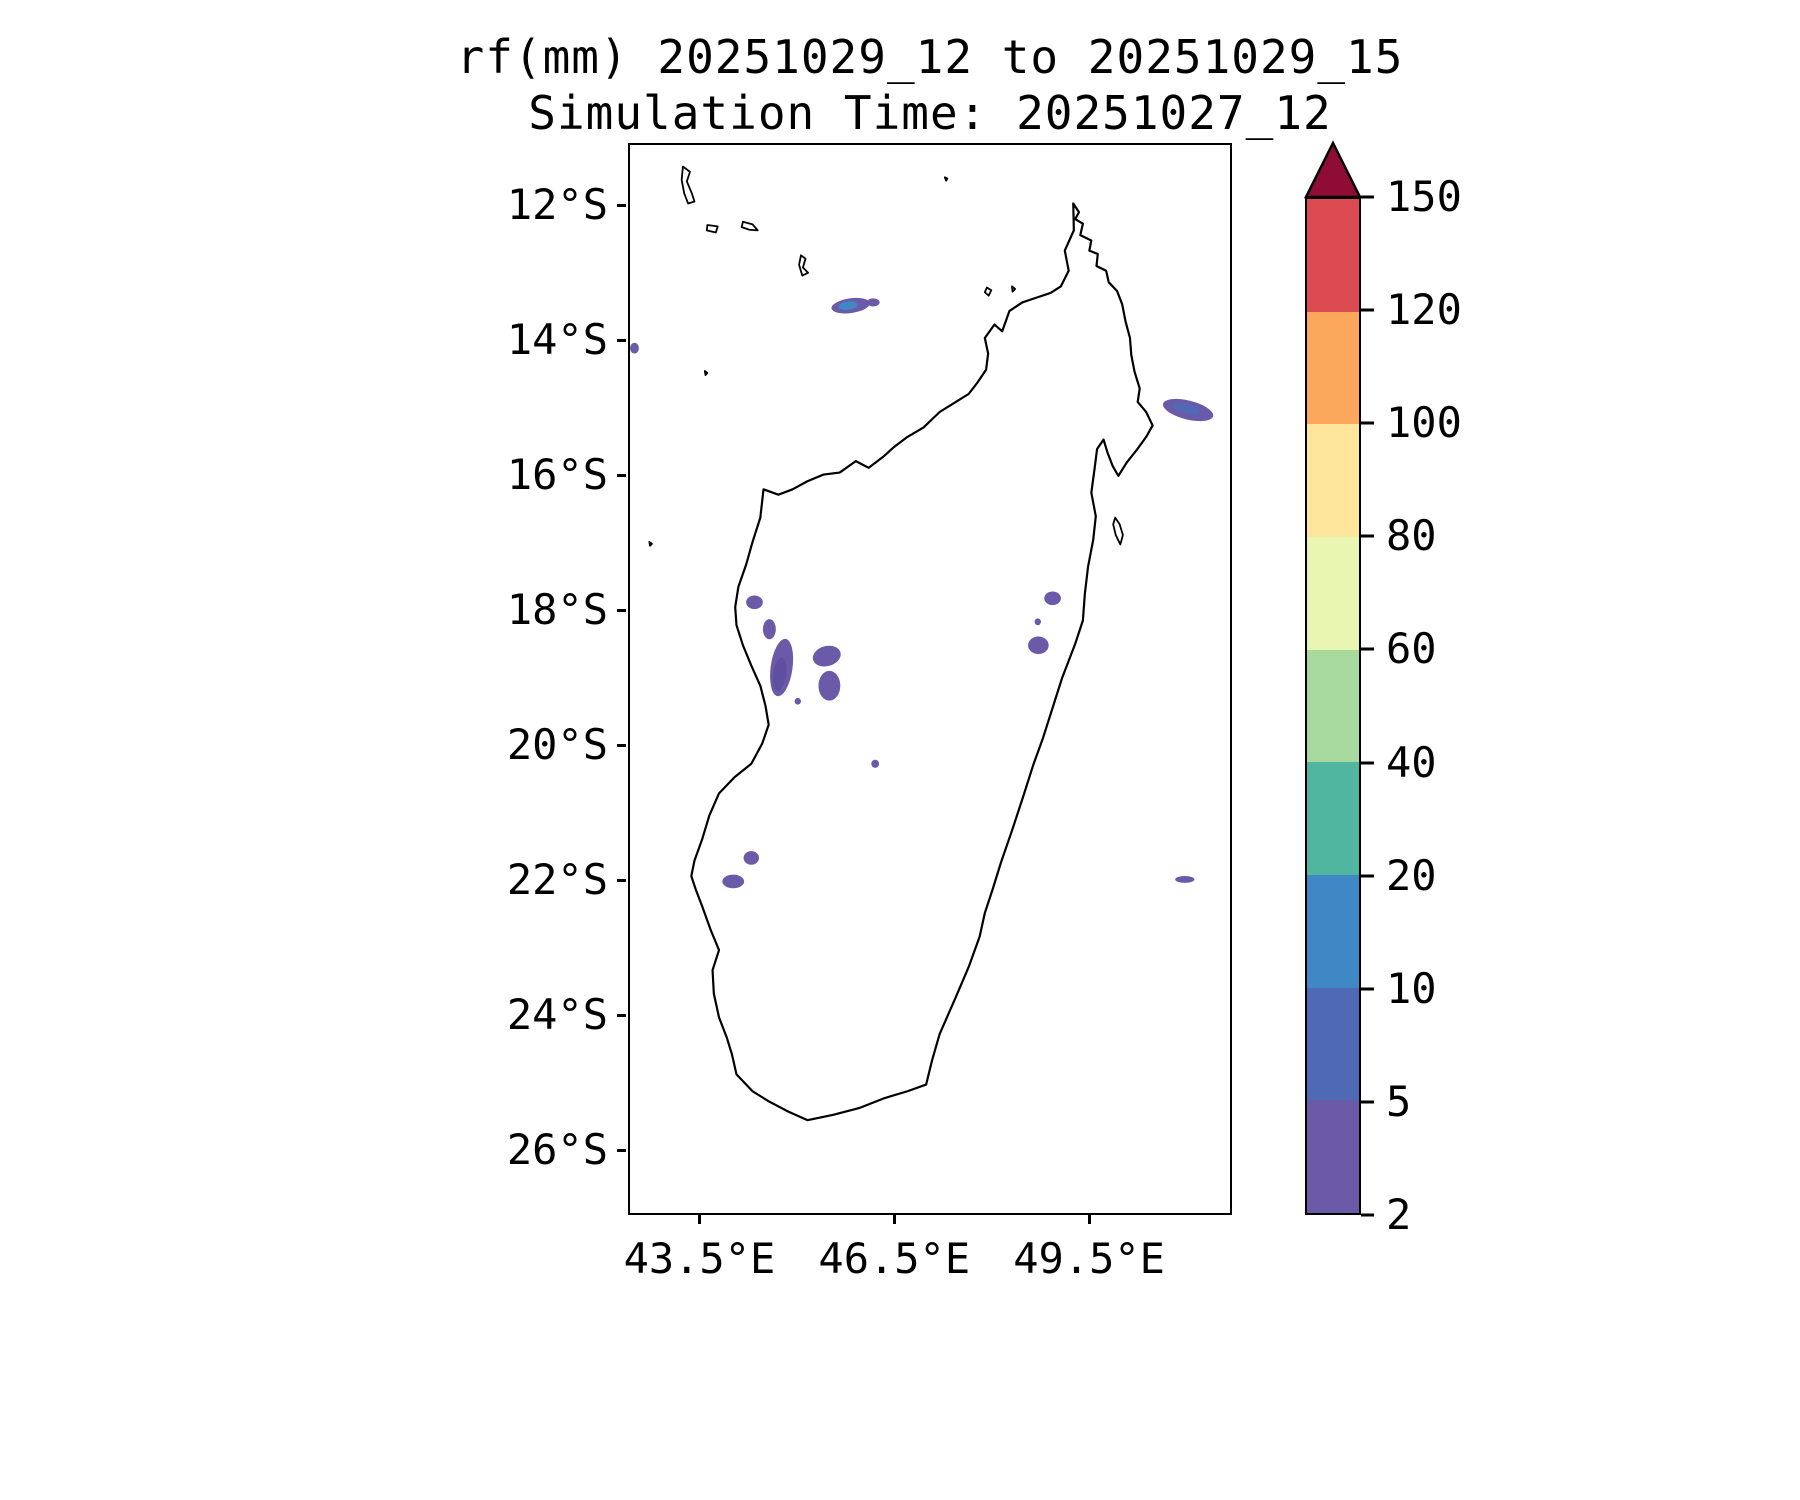 The image size is (1800, 1500). Describe the element at coordinates (557, 475) in the screenshot. I see `y-tick-label: 16°S` at that location.